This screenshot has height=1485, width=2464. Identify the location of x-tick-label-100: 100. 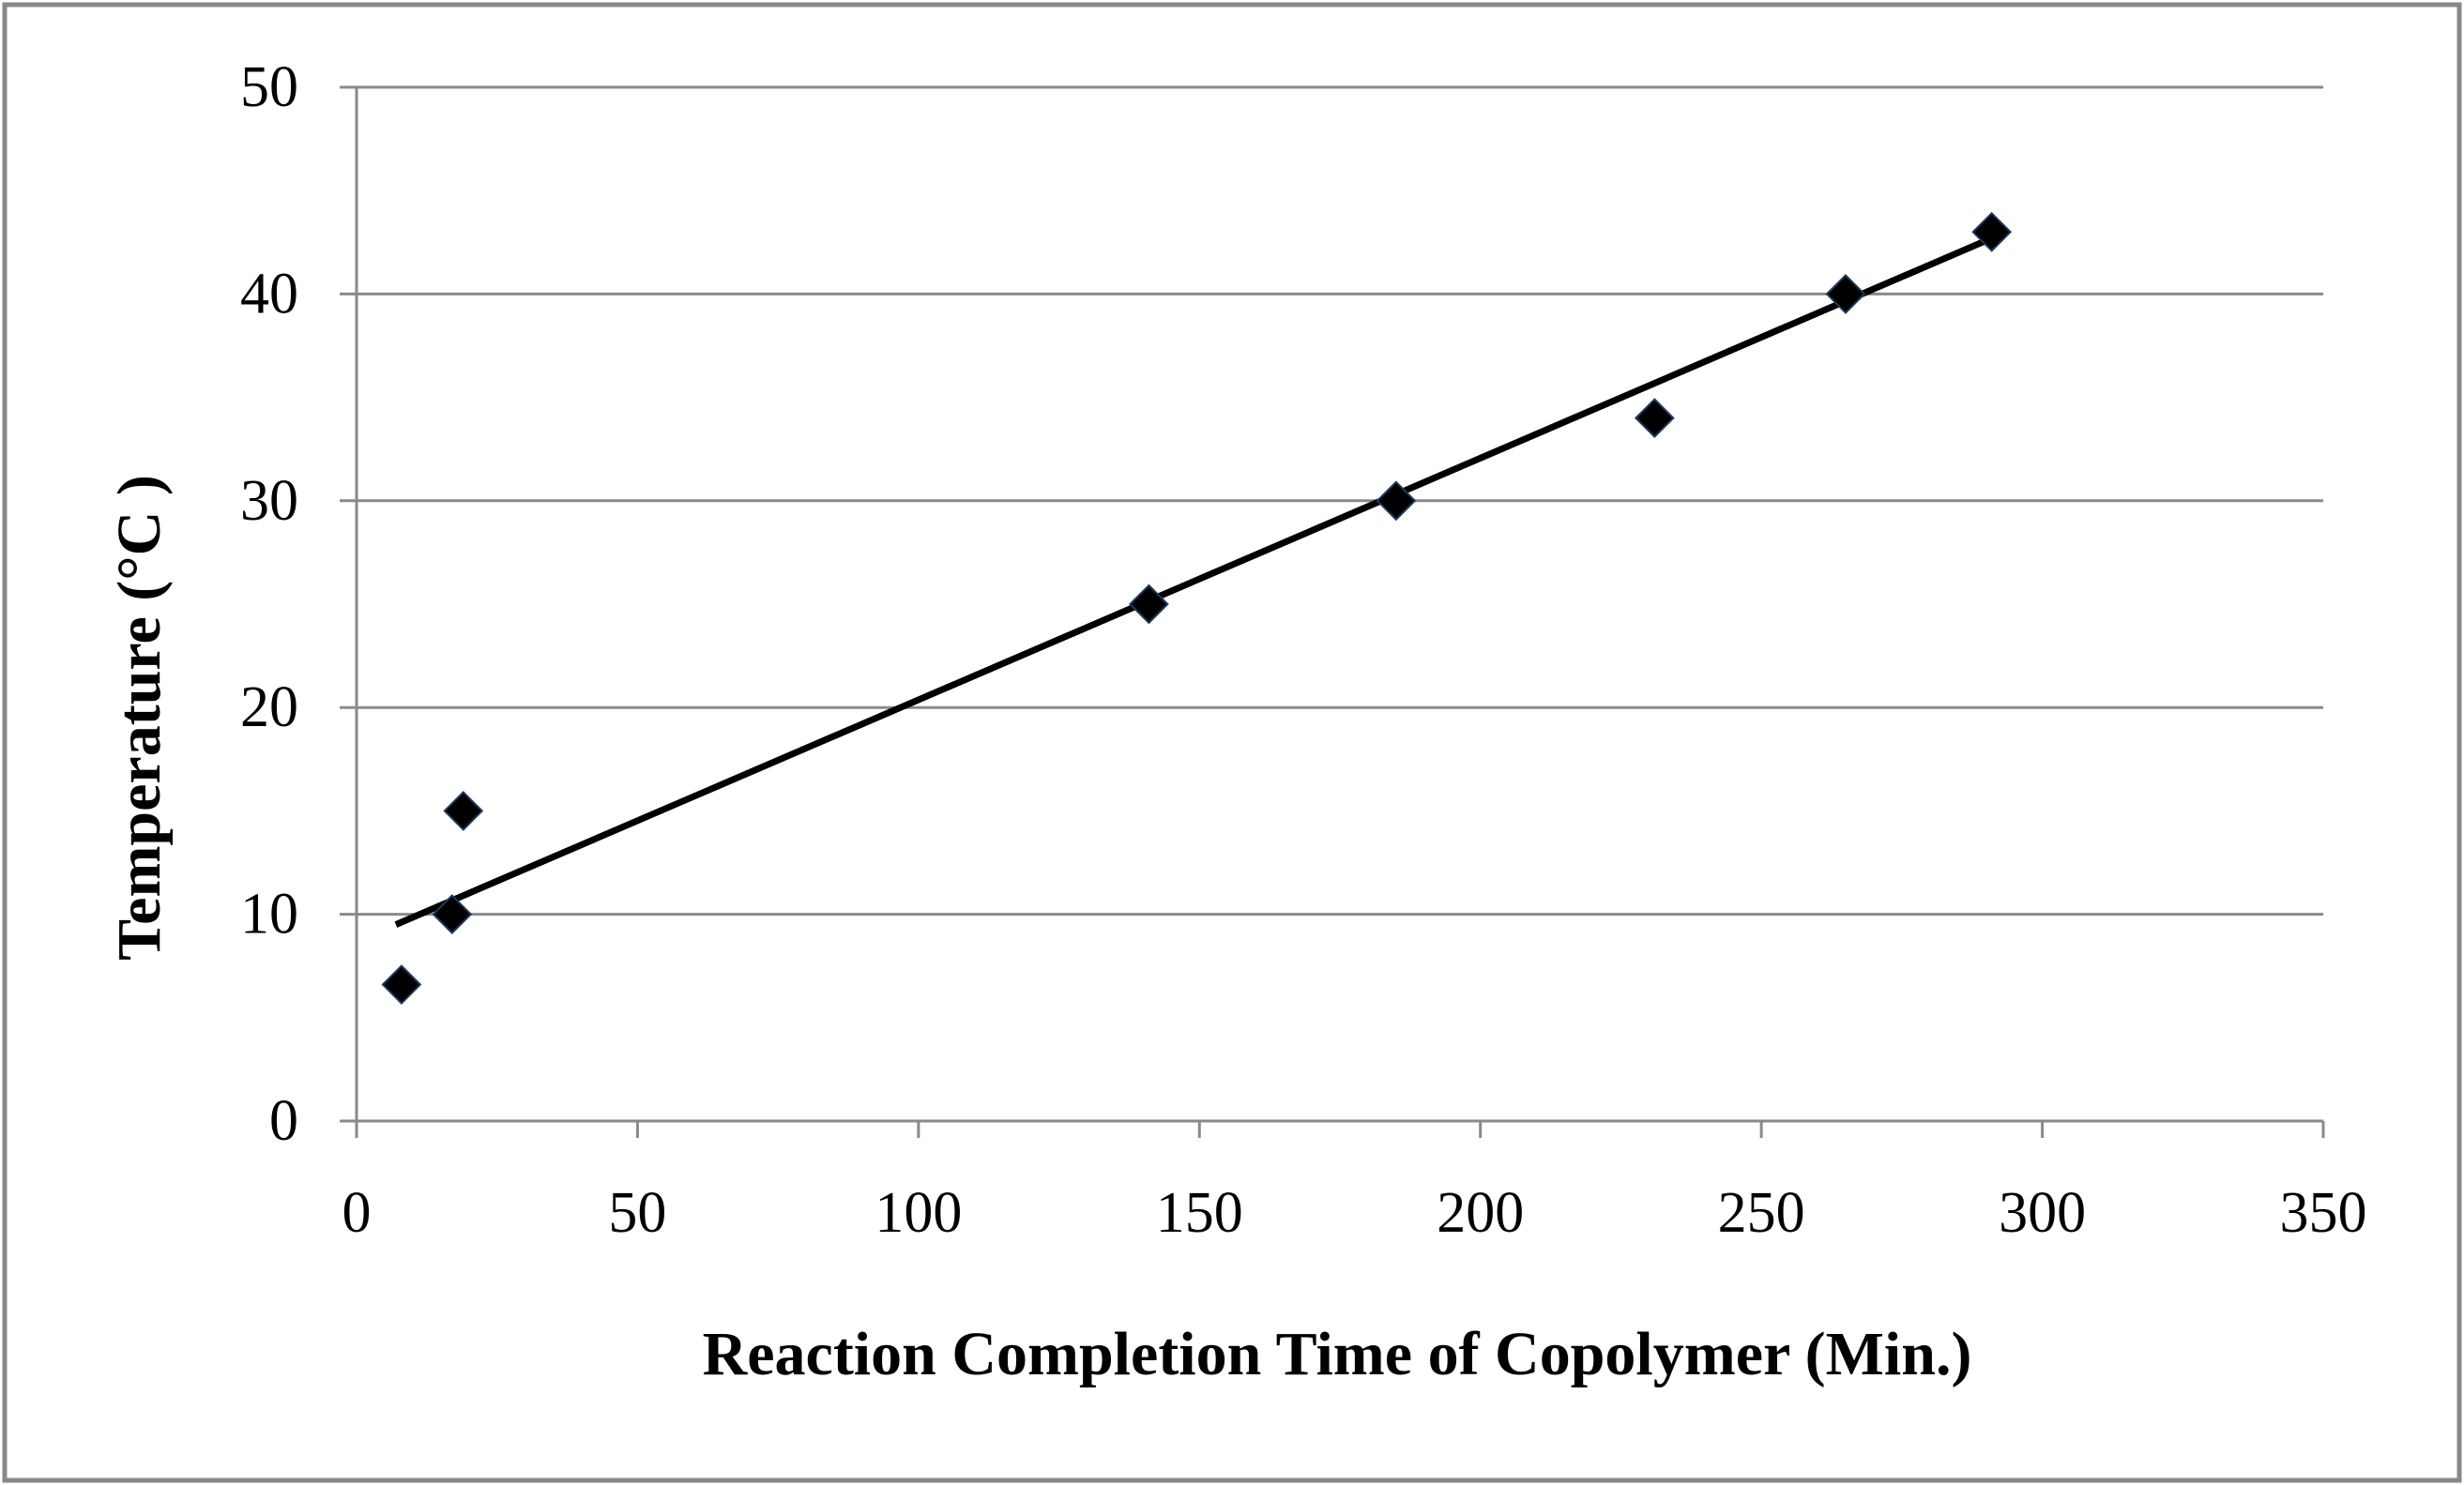
(919, 1213).